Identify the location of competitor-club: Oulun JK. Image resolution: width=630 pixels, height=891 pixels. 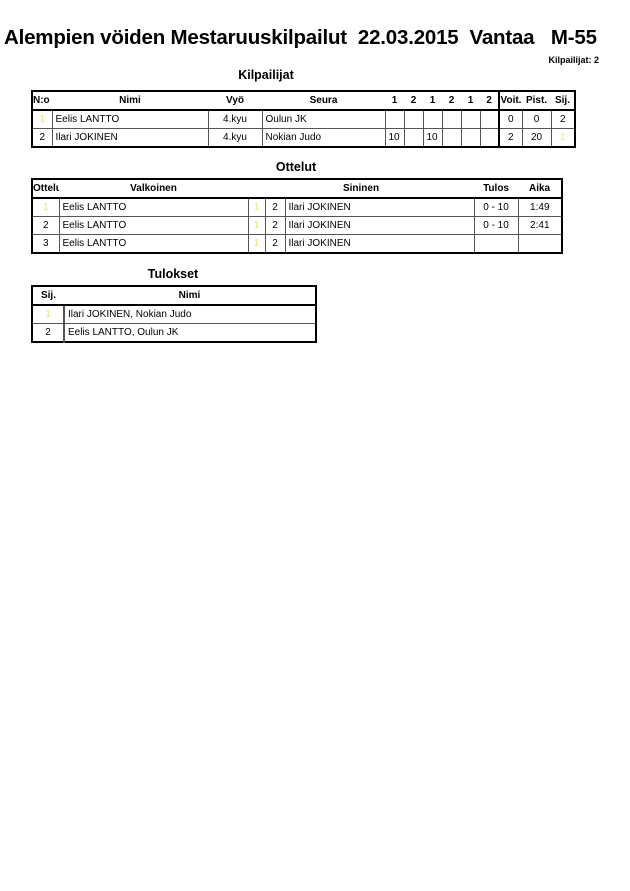
(323, 119).